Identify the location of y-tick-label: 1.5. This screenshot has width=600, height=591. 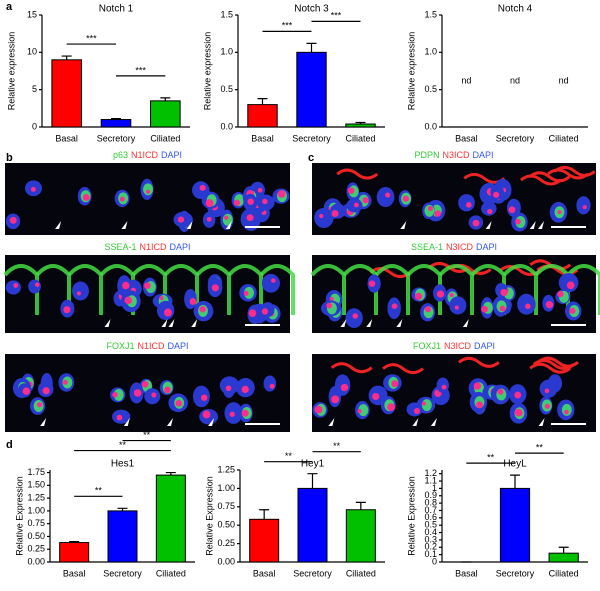
(430, 14).